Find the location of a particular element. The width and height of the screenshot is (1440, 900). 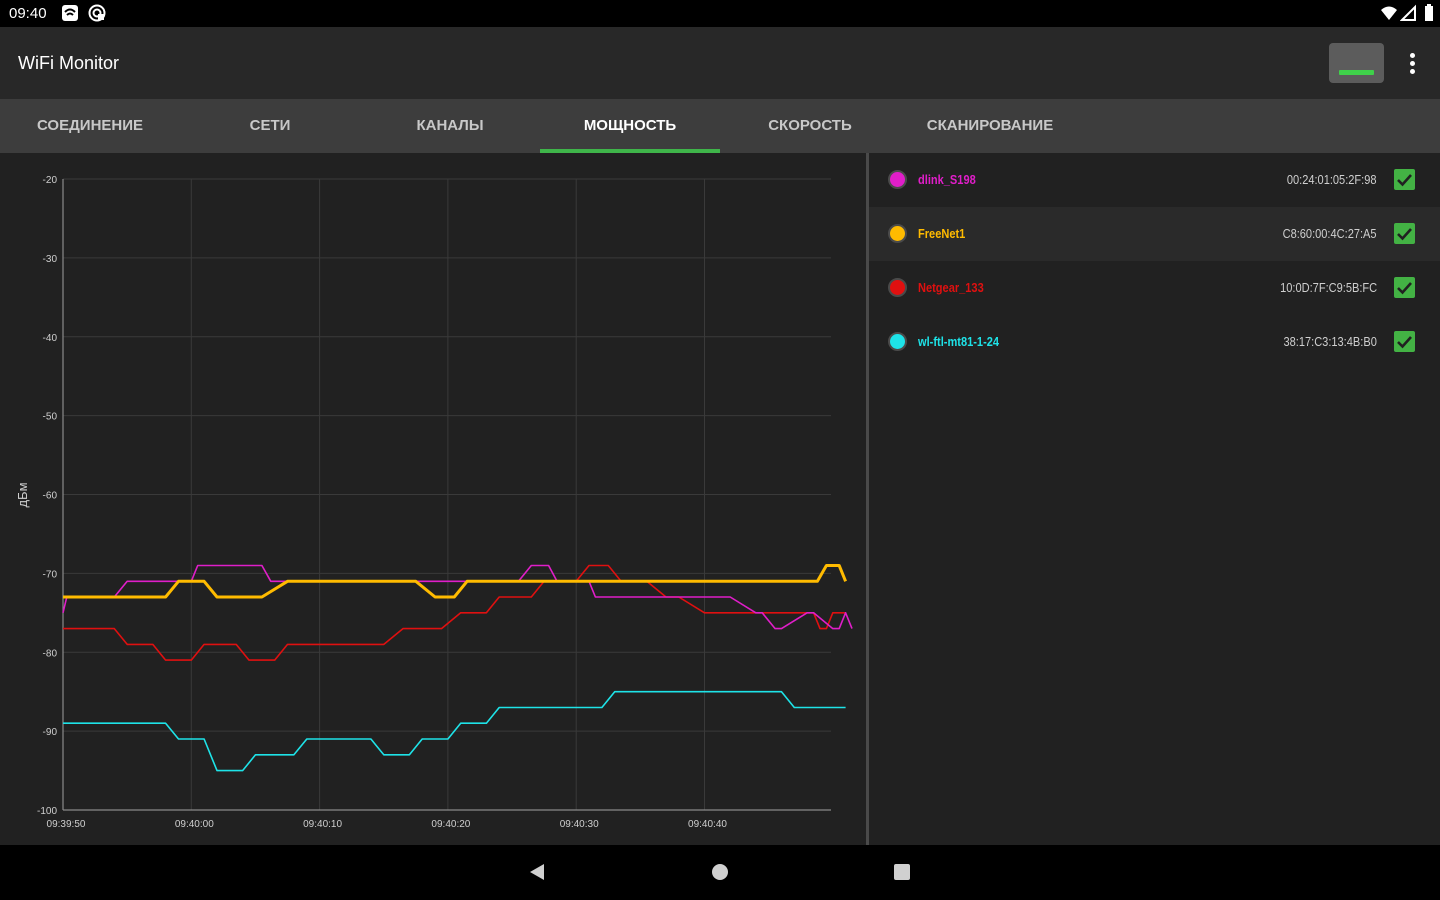

home-icon is located at coordinates (720, 872).